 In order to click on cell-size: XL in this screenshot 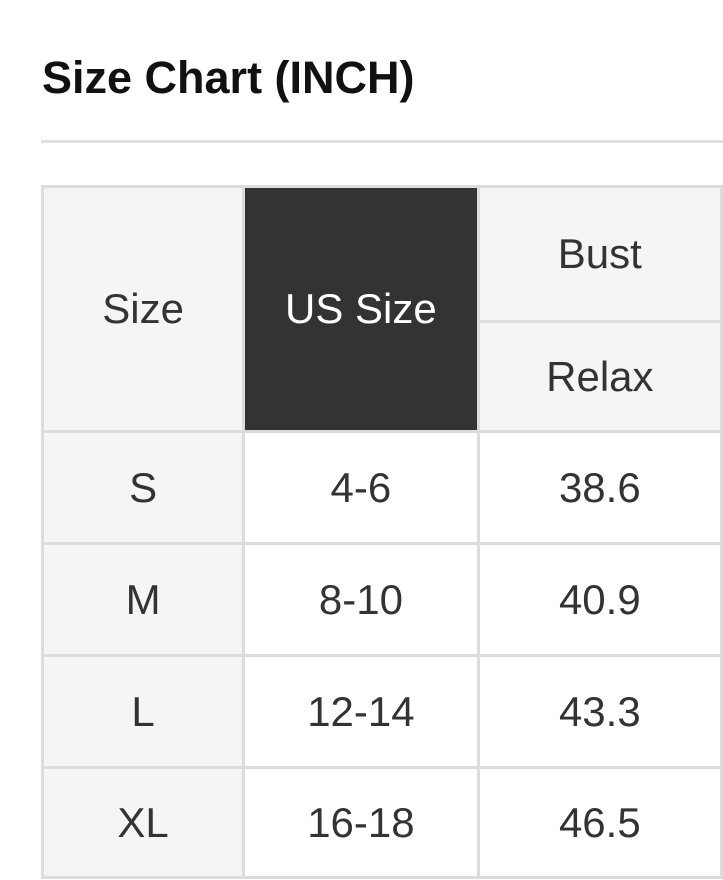, I will do `click(143, 822)`.